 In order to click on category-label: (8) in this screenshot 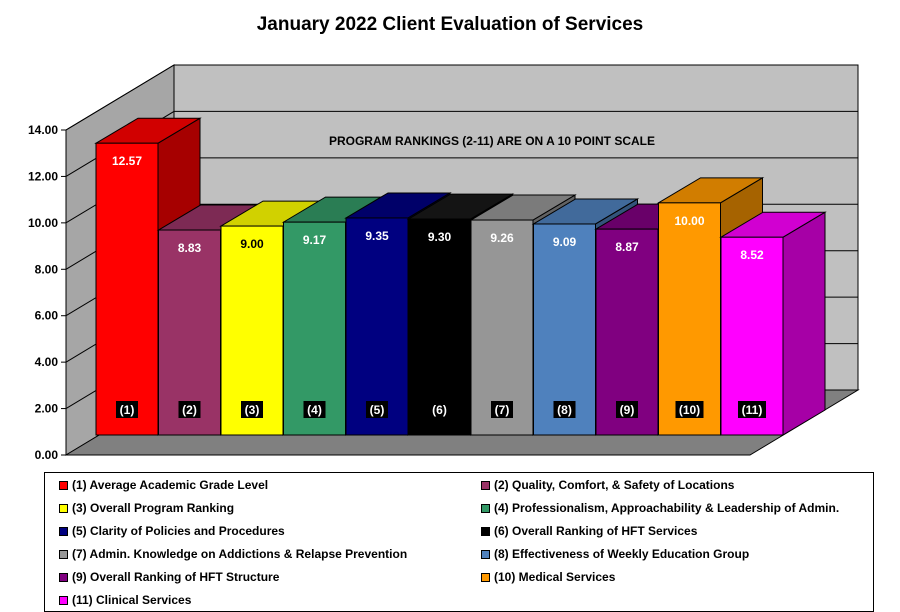, I will do `click(564, 410)`.